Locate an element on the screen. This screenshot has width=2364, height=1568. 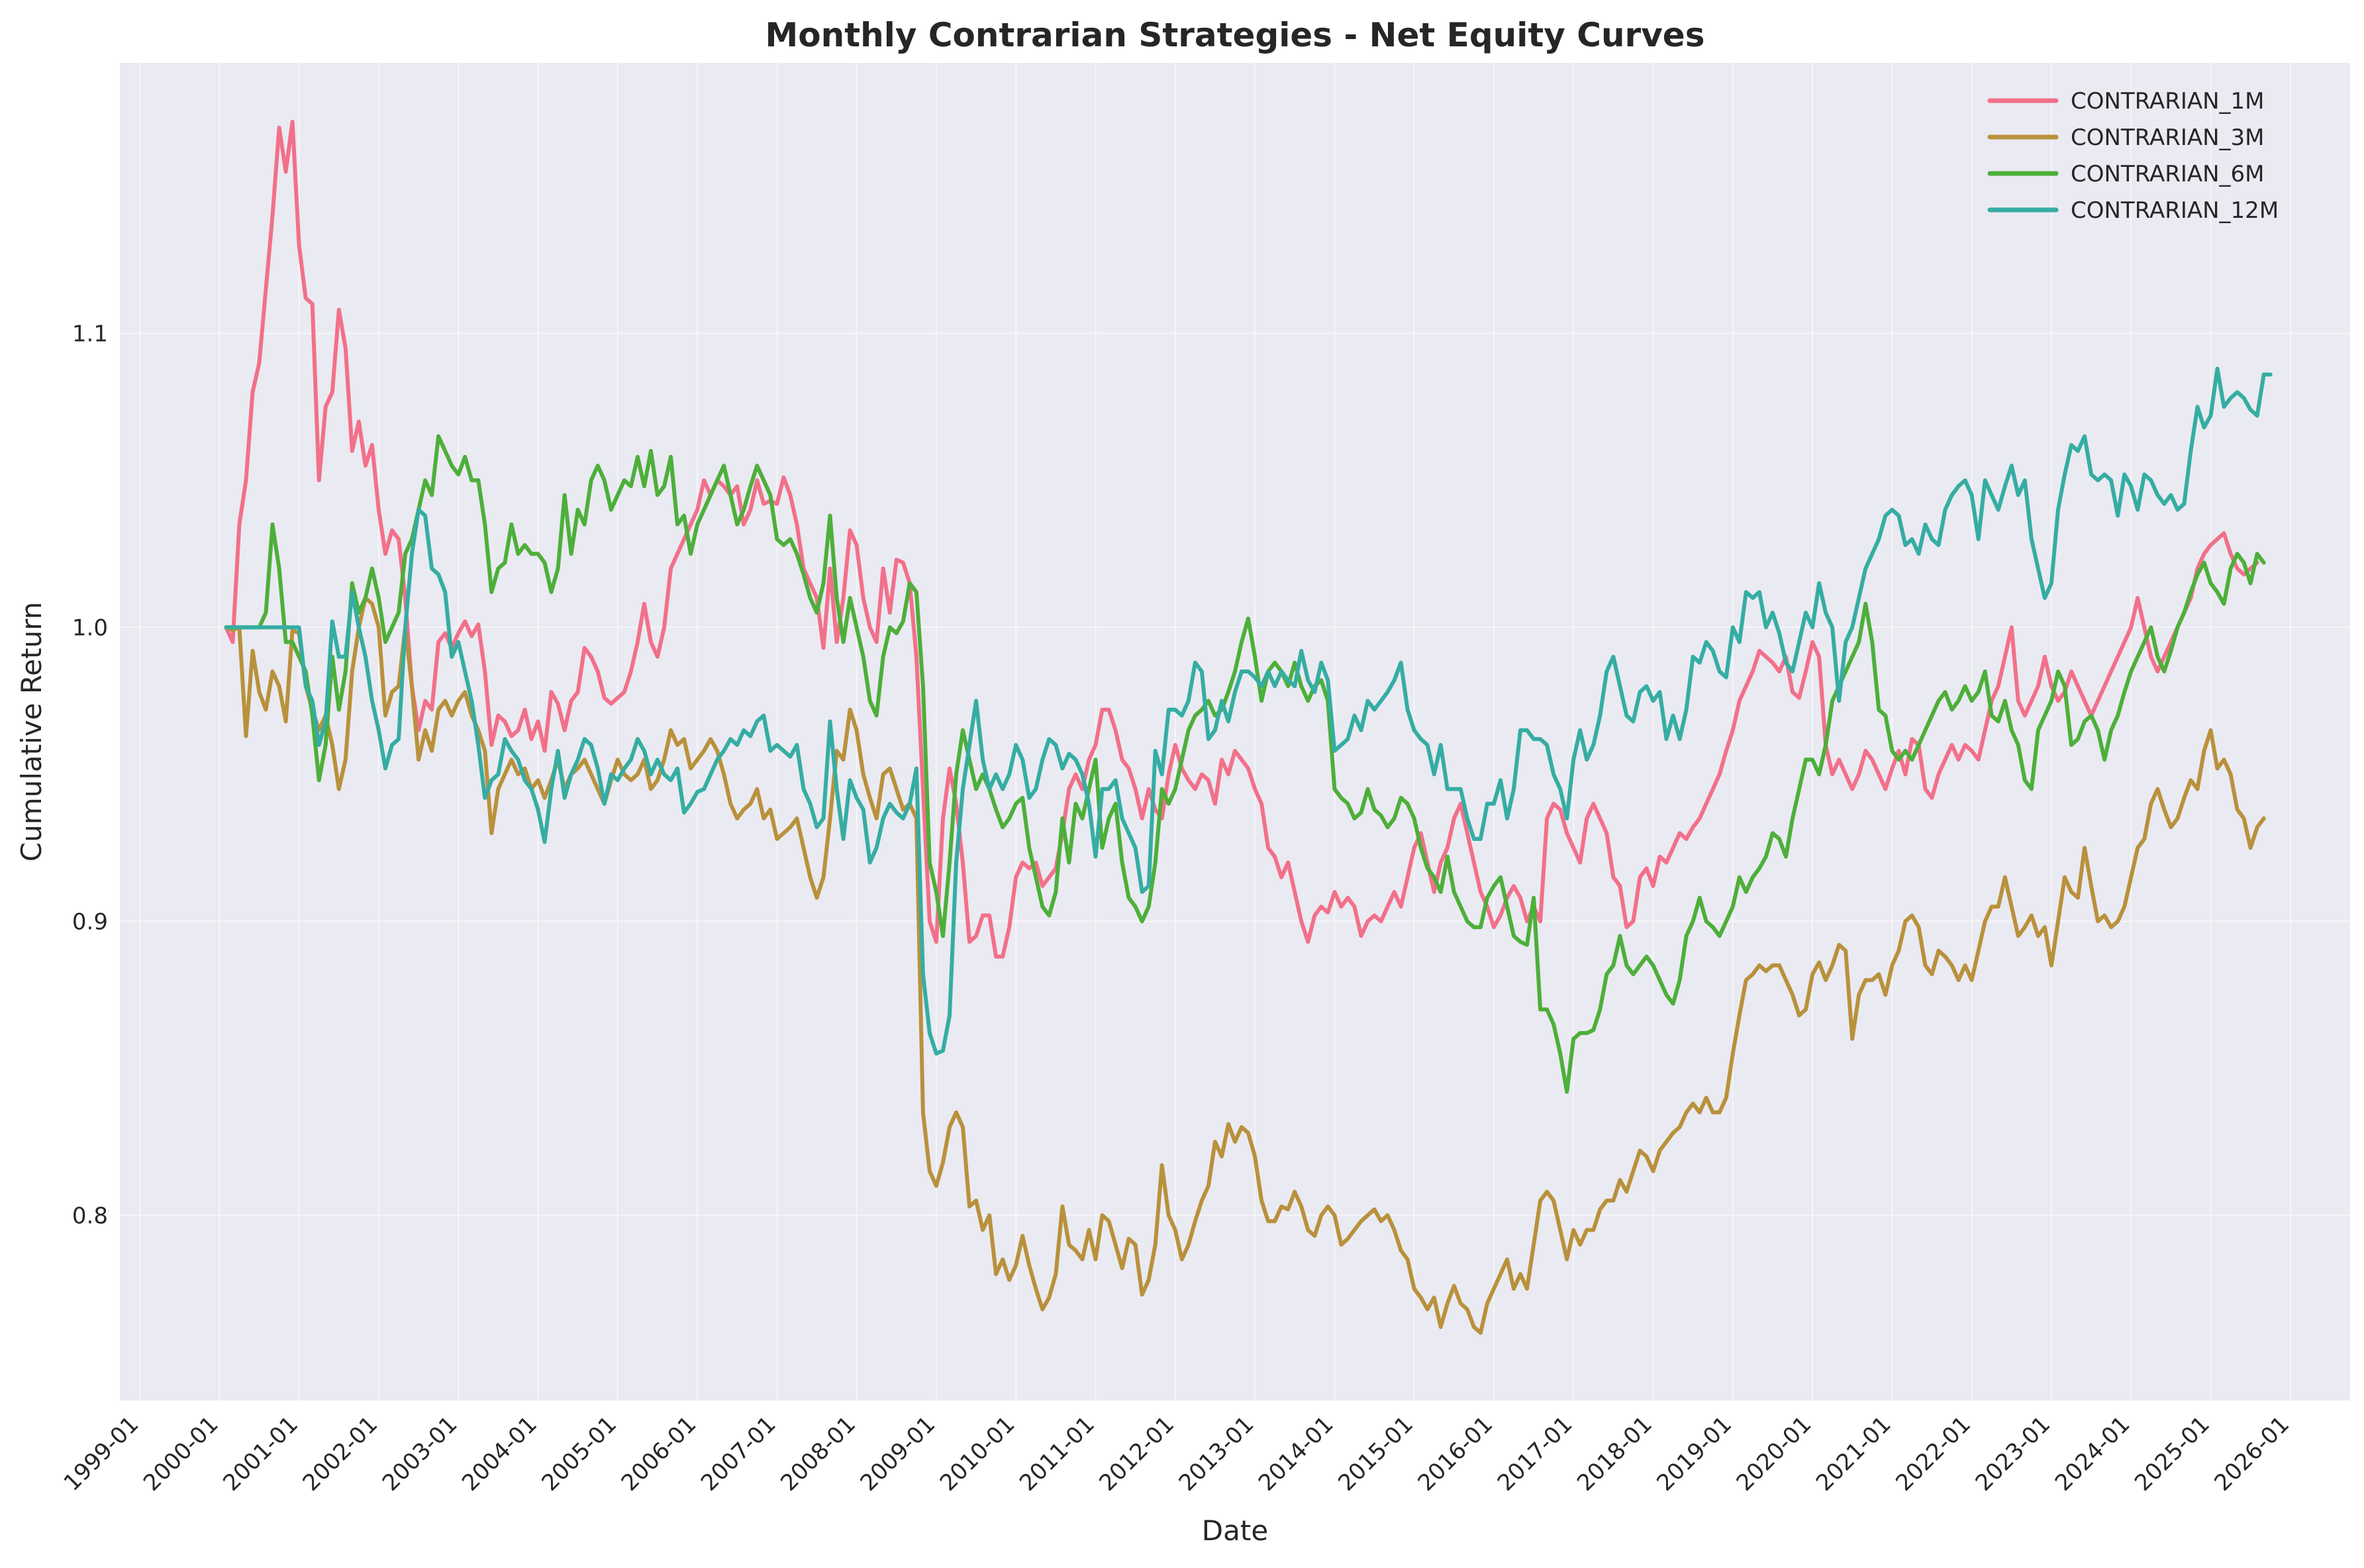
y-axis-ticks: 0.8 0.9 1.0 1.1 is located at coordinates (90, 774).